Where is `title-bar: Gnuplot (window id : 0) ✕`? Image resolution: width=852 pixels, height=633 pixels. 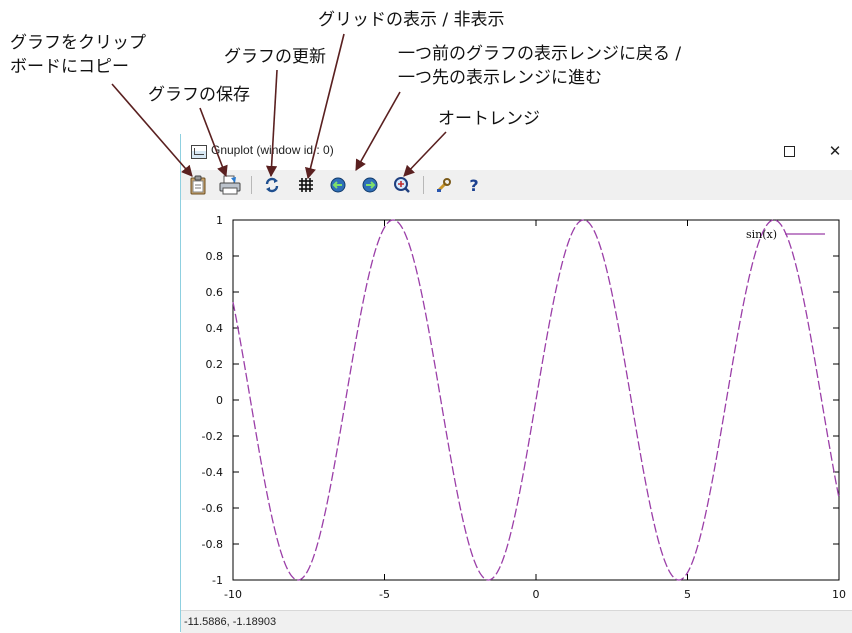
title-bar: Gnuplot (window id : 0) ✕ is located at coordinates (516, 151).